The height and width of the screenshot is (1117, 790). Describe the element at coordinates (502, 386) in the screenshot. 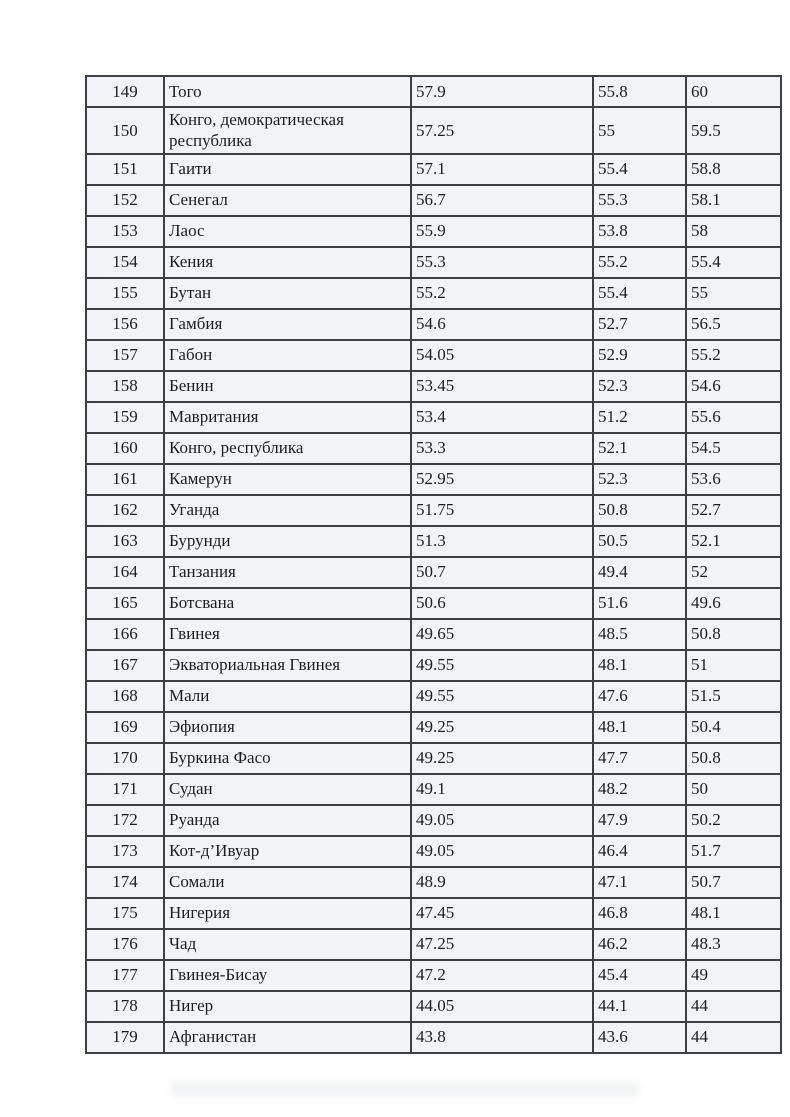

I see `value-cell-1: 53.45` at that location.